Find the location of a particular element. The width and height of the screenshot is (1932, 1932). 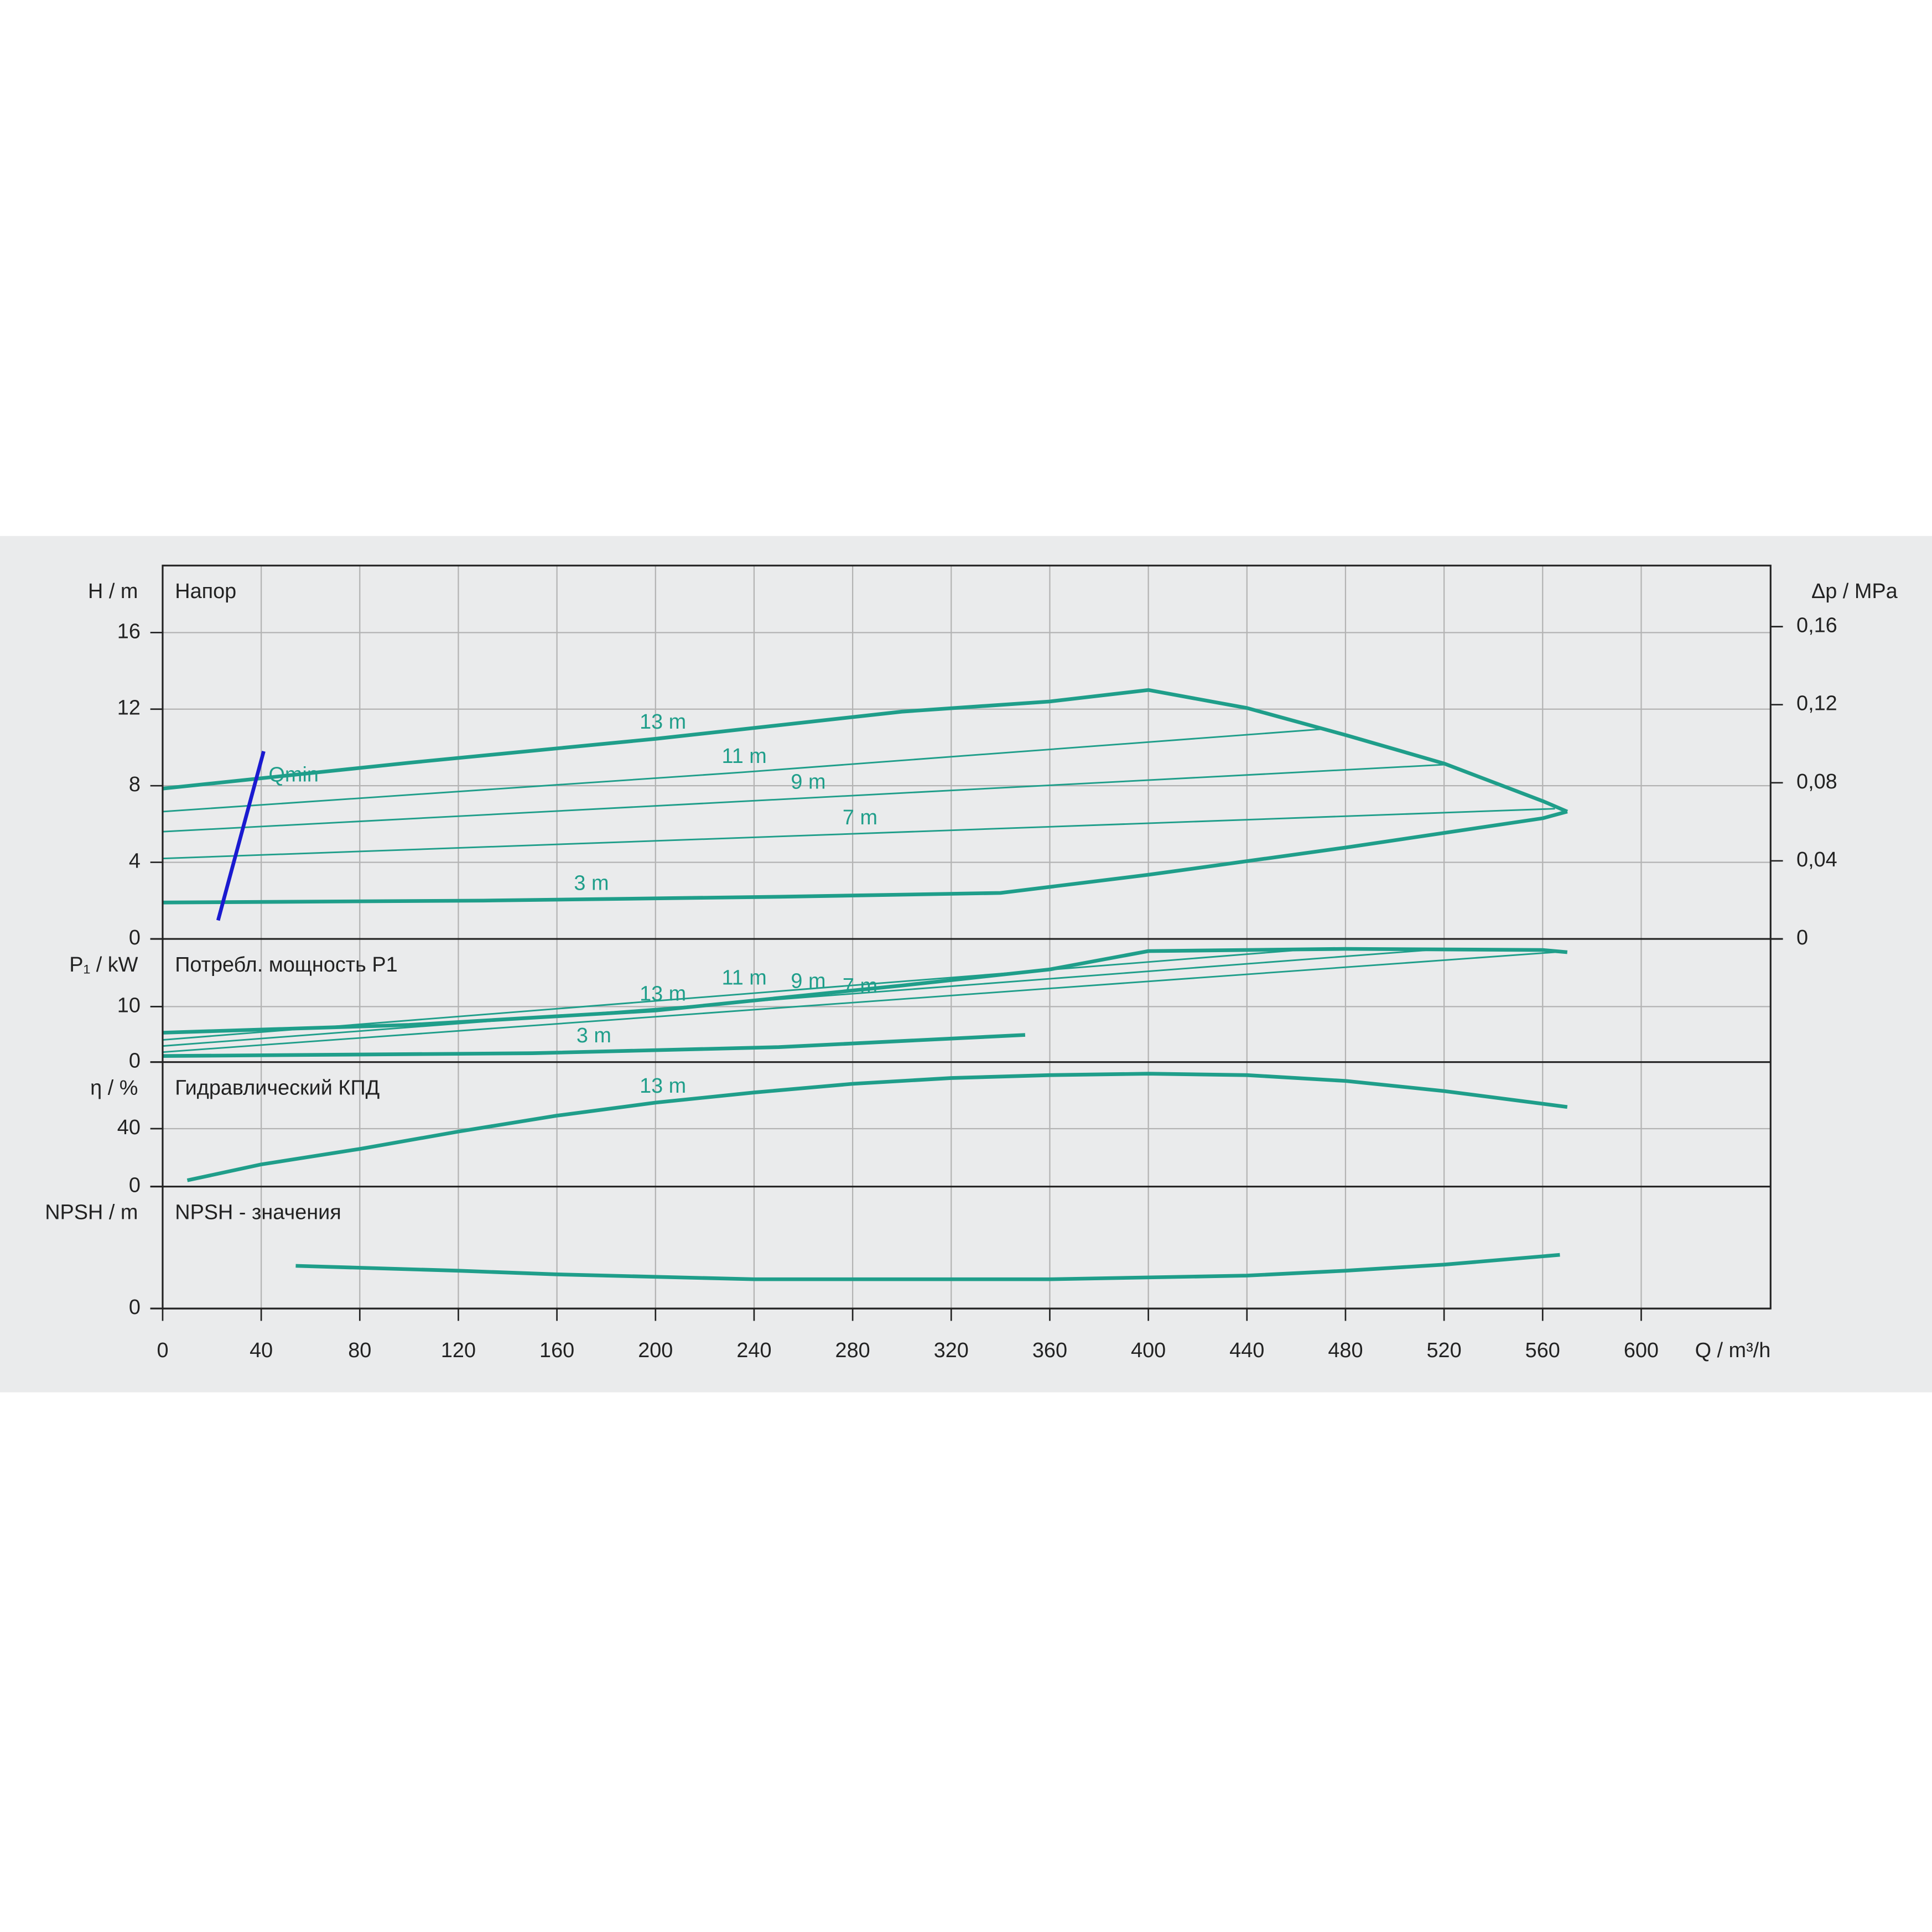

y-tick-label: 10 is located at coordinates (129, 1006).